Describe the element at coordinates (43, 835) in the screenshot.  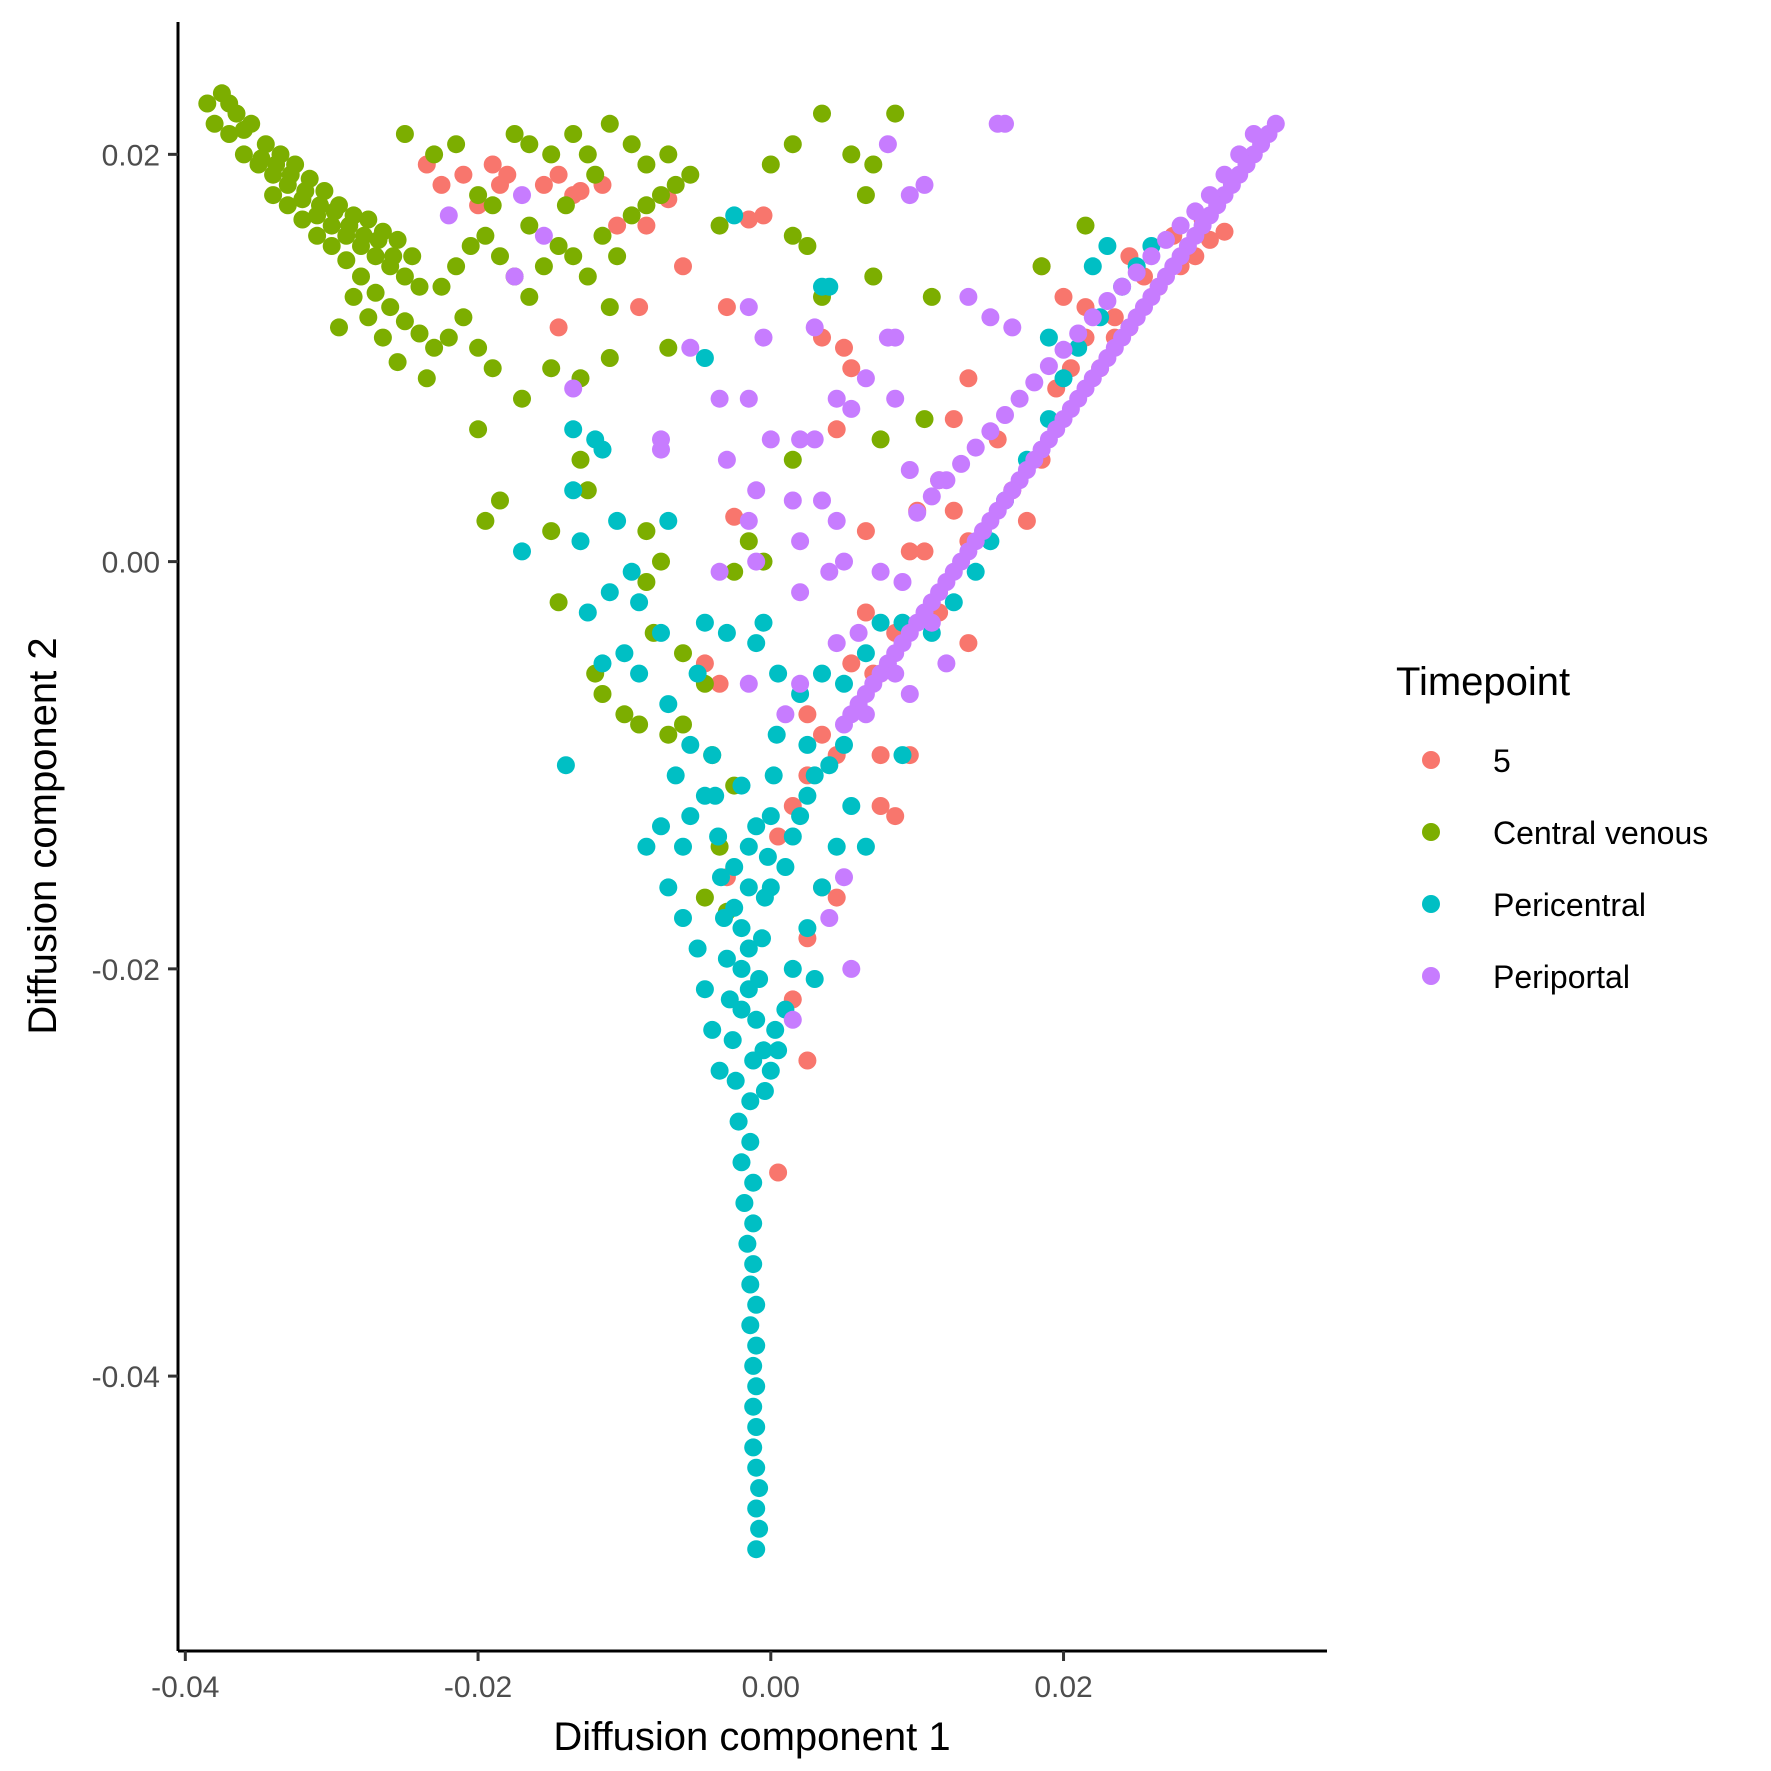
I see `y-axis-title: Diffusion component 2` at that location.